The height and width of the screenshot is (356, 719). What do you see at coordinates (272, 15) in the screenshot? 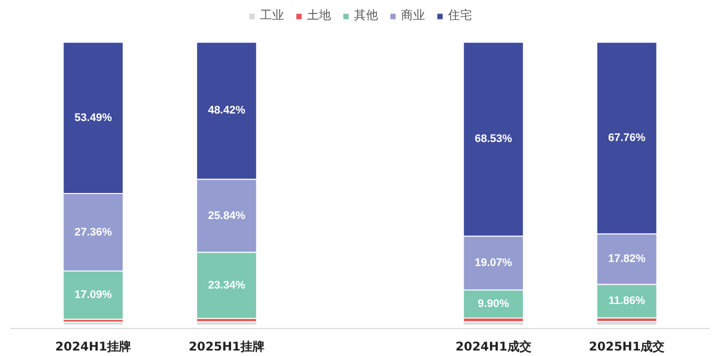
I see `legend-label: 工业` at bounding box center [272, 15].